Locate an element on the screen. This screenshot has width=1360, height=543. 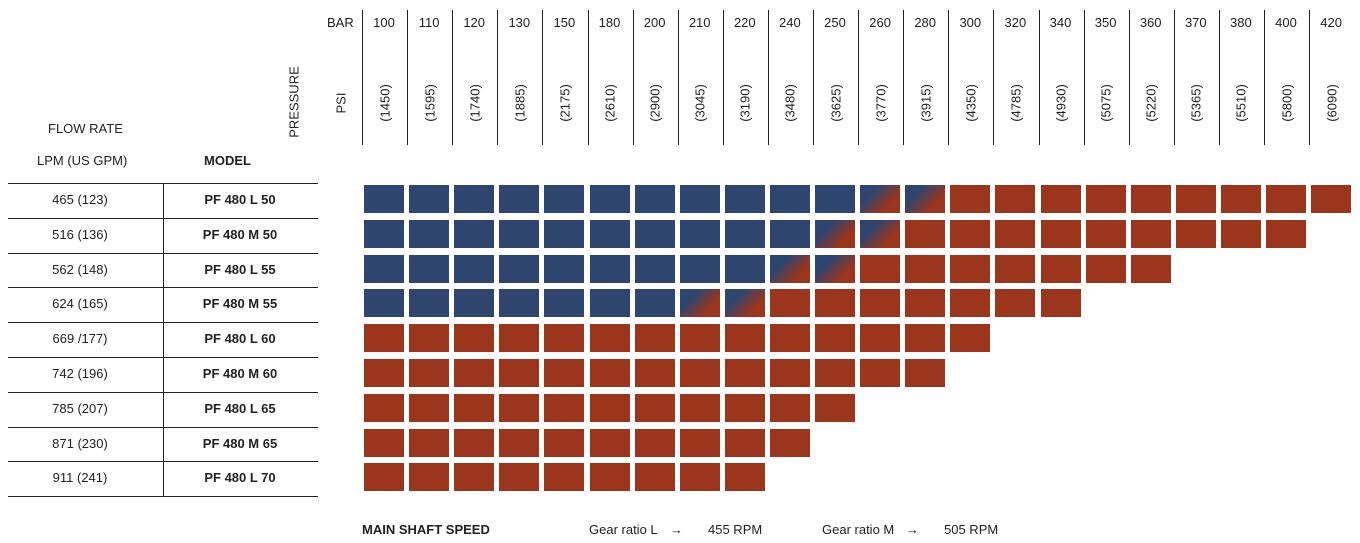
gear-m-label: Gear ratio M is located at coordinates (858, 529).